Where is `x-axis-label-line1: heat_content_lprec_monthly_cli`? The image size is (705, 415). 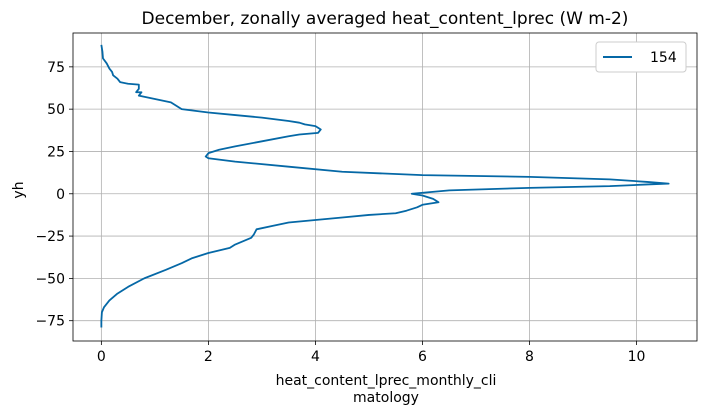
x-axis-label-line1: heat_content_lprec_monthly_cli is located at coordinates (386, 381).